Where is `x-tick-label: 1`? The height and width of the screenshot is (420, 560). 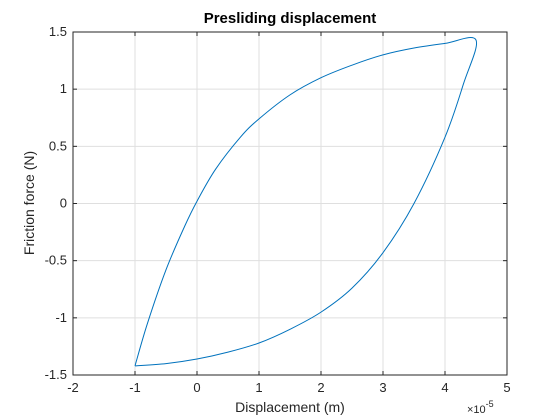
x-tick-label: 1 is located at coordinates (258, 387).